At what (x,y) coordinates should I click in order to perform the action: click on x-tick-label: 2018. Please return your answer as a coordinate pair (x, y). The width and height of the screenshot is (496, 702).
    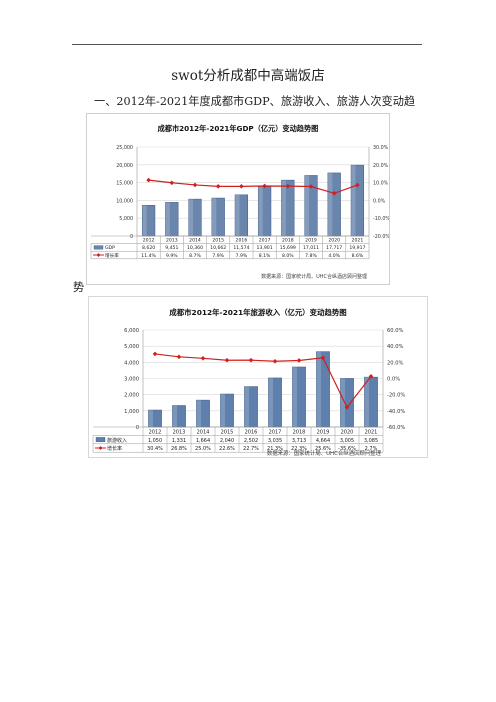
    Looking at the image, I should click on (288, 241).